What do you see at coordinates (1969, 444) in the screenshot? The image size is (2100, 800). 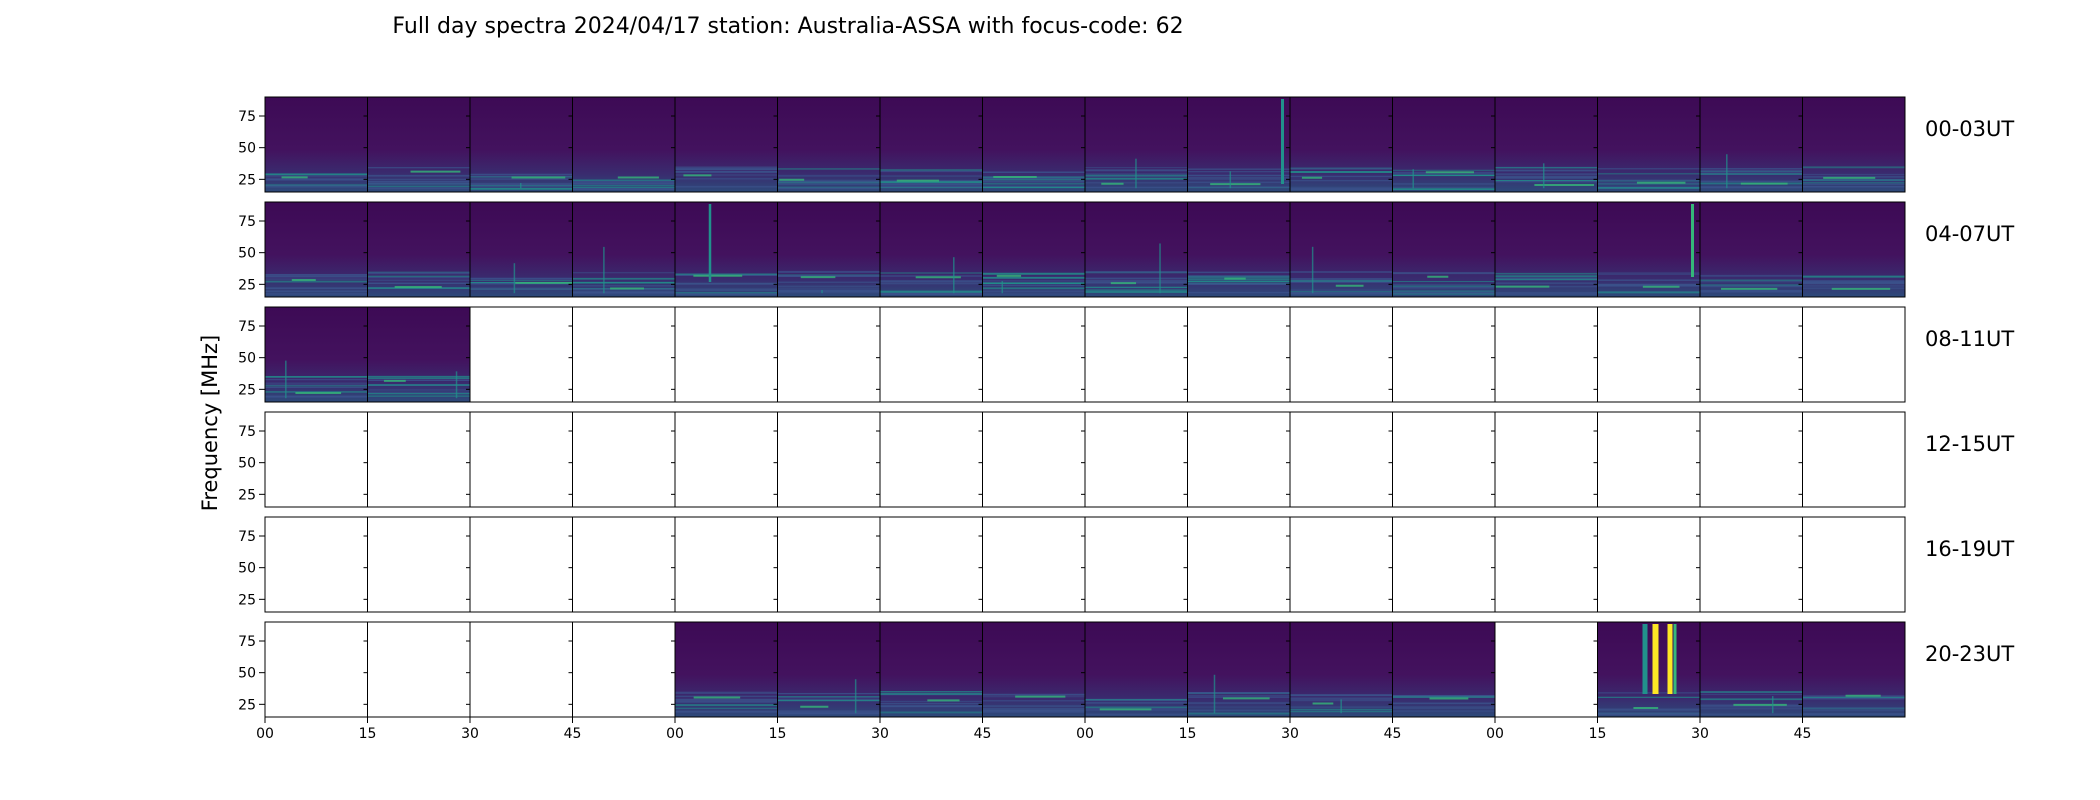 I see `row-label: 12-15UT` at bounding box center [1969, 444].